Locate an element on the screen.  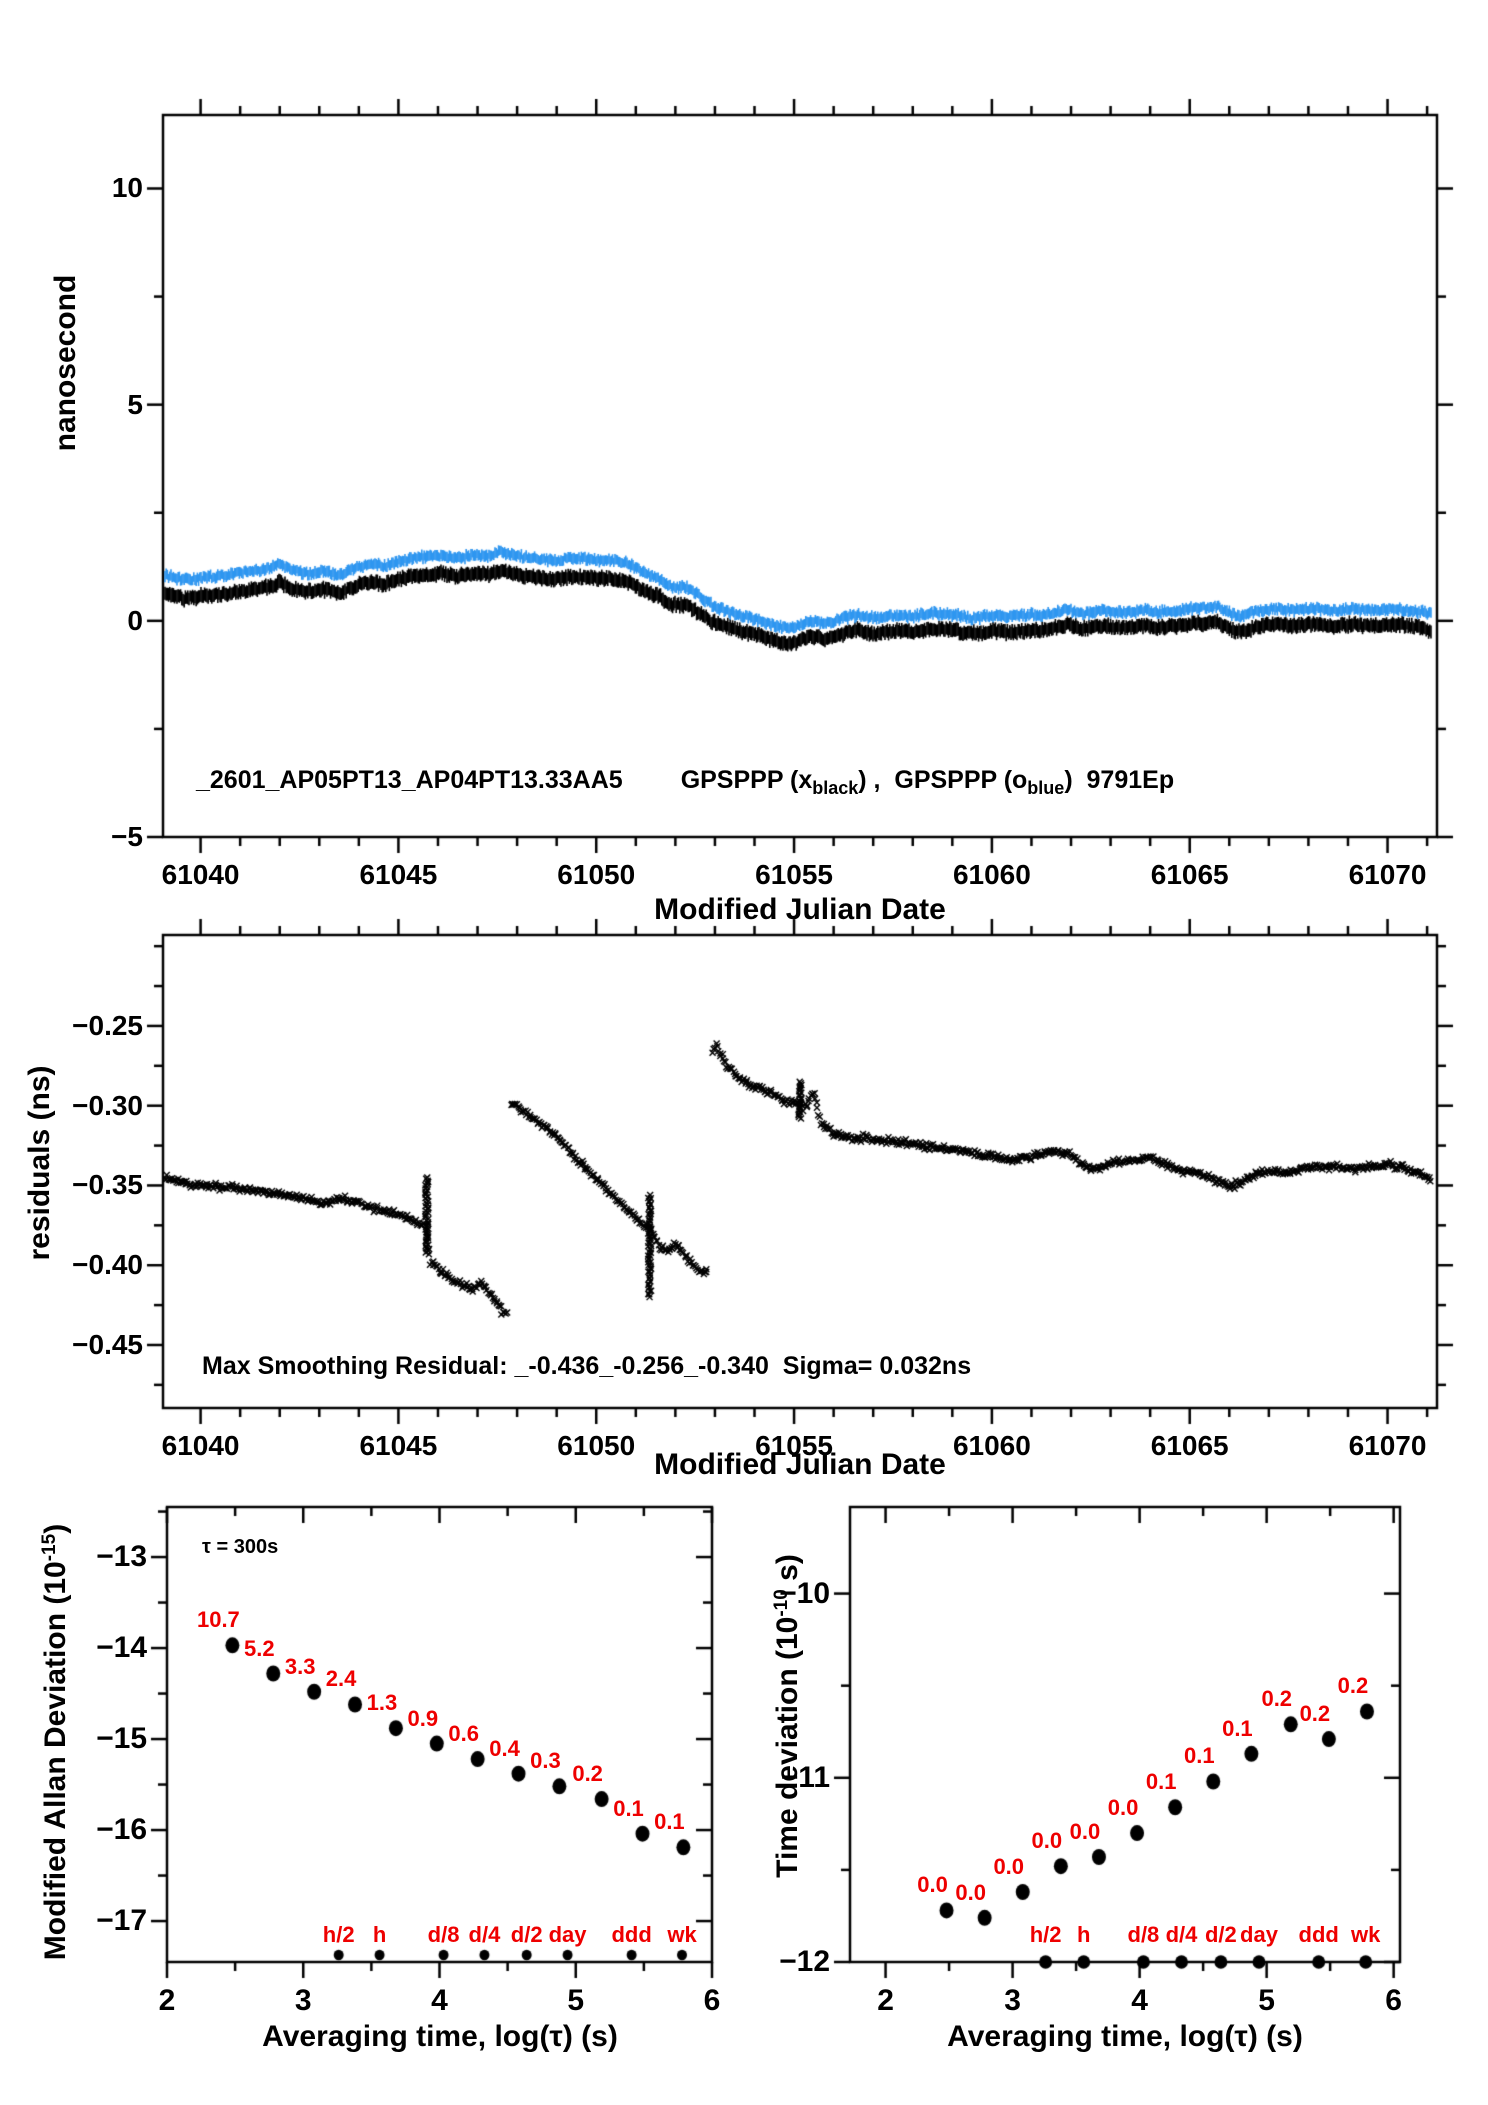
y-tick-label: −10 is located at coordinates (804, 1593).